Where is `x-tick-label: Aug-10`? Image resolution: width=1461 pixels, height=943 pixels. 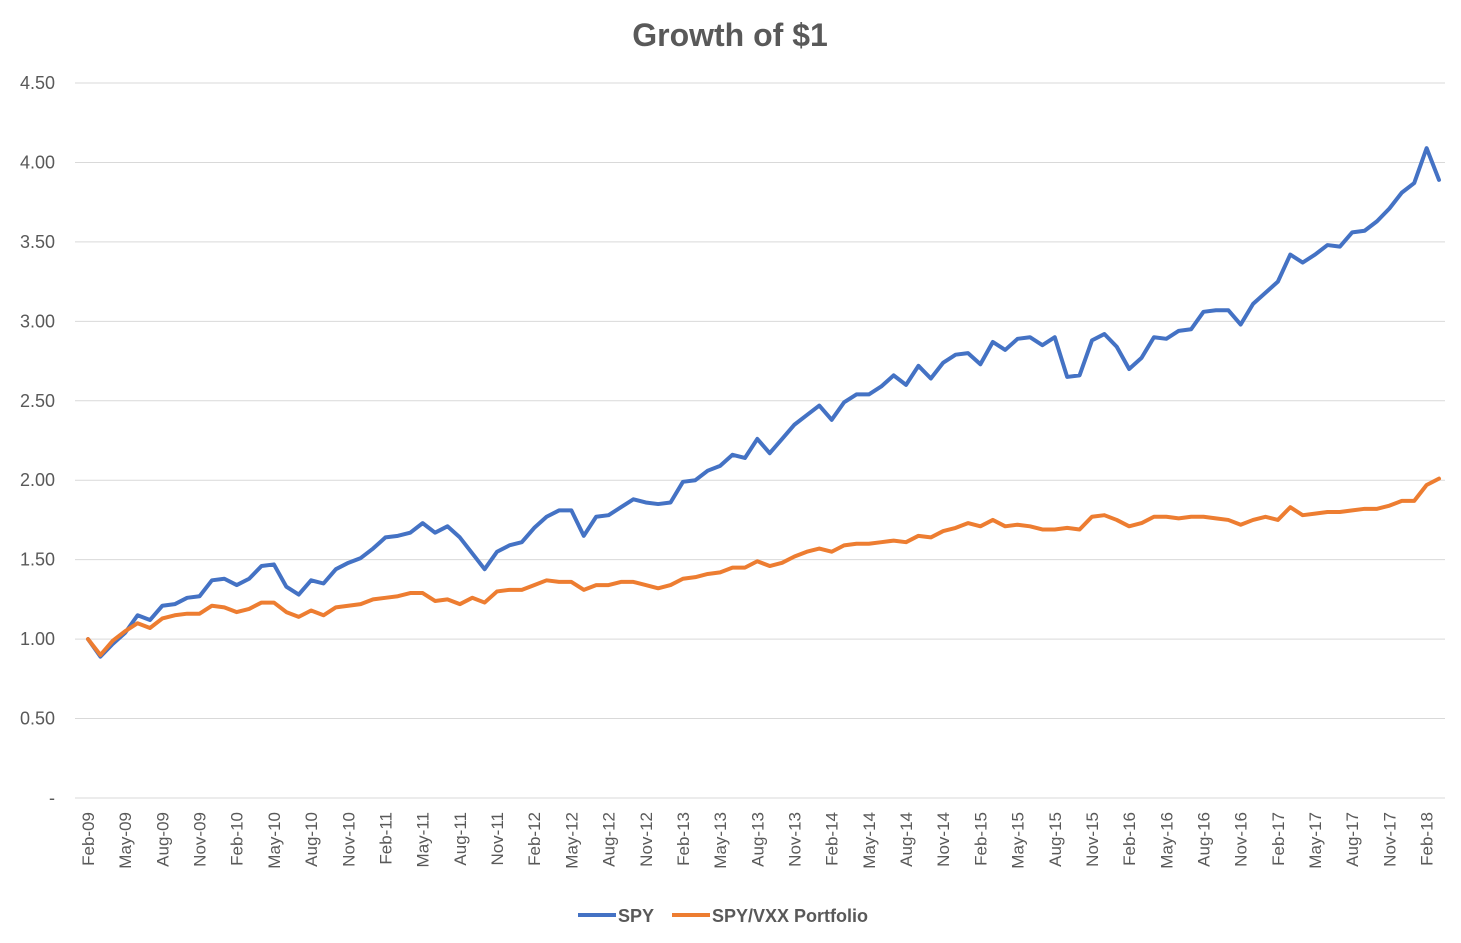 x-tick-label: Aug-10 is located at coordinates (311, 839).